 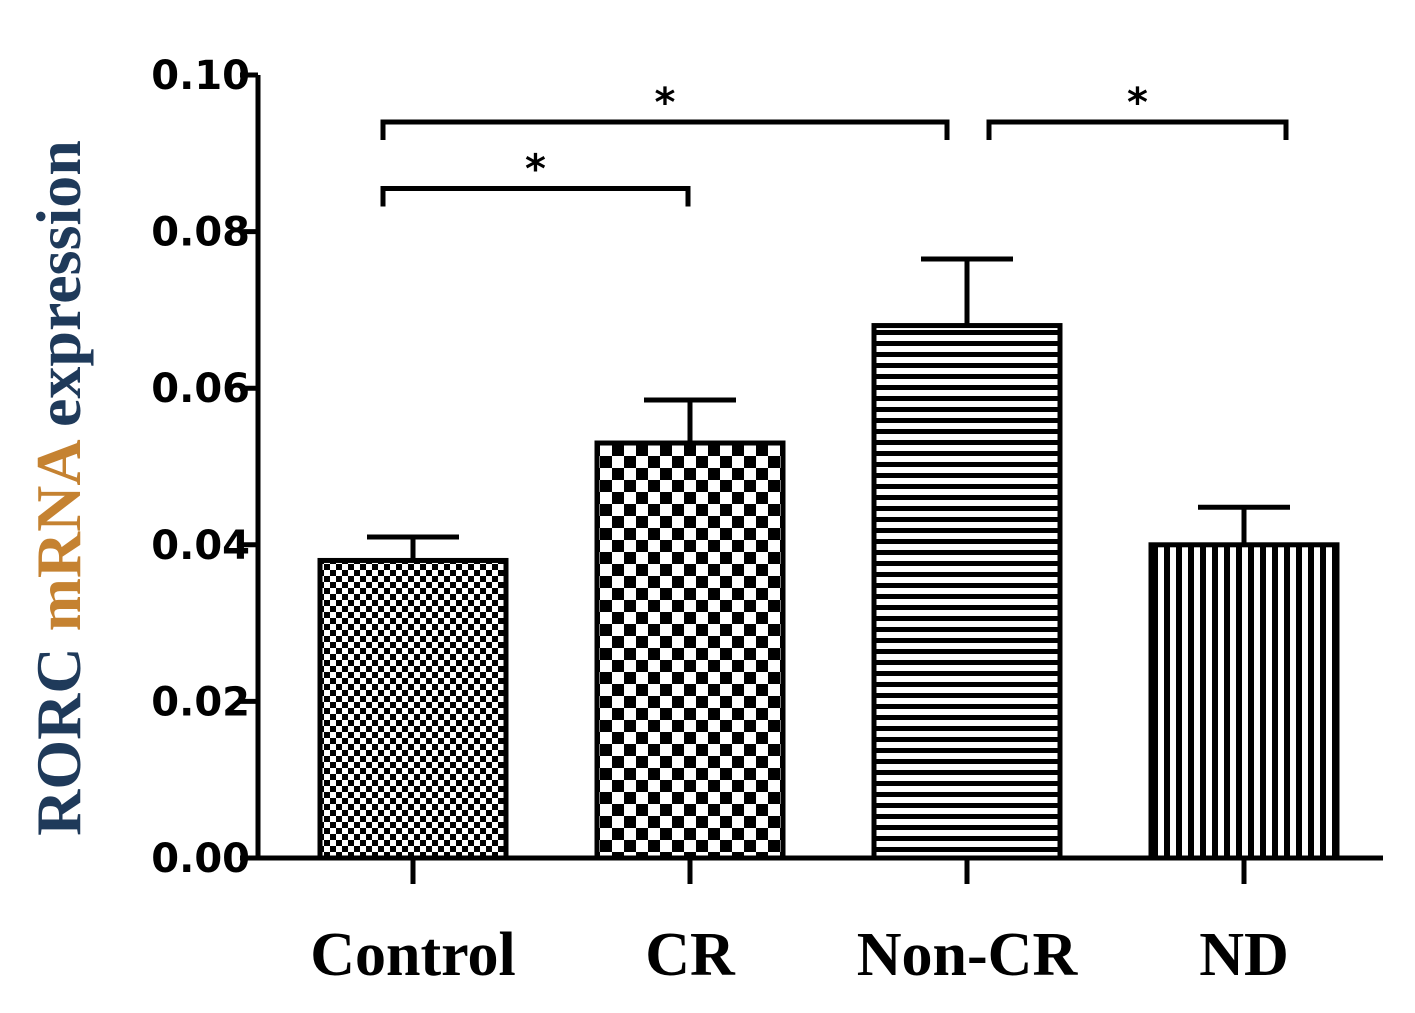 What do you see at coordinates (413, 709) in the screenshot?
I see `bar-control` at bounding box center [413, 709].